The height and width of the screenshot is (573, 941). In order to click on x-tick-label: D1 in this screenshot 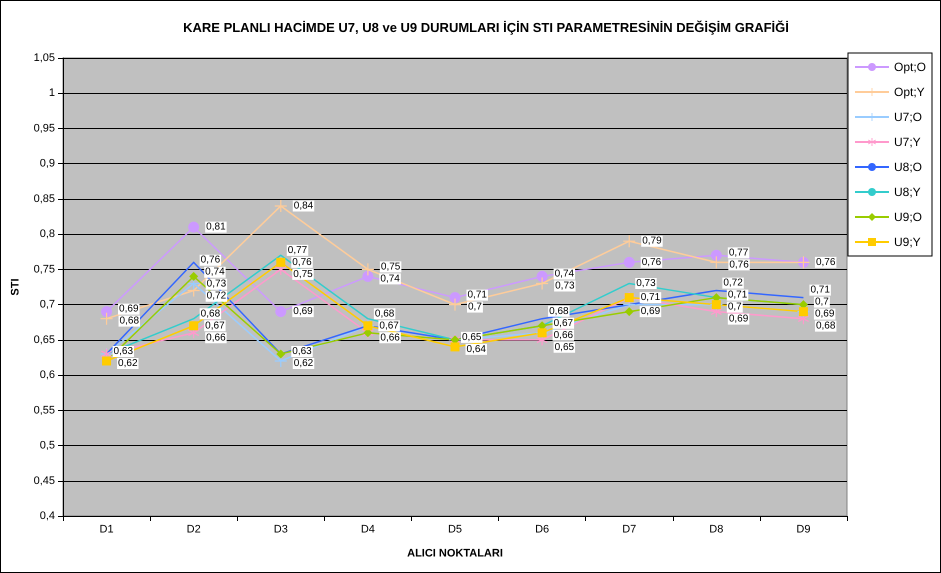, I will do `click(107, 530)`.